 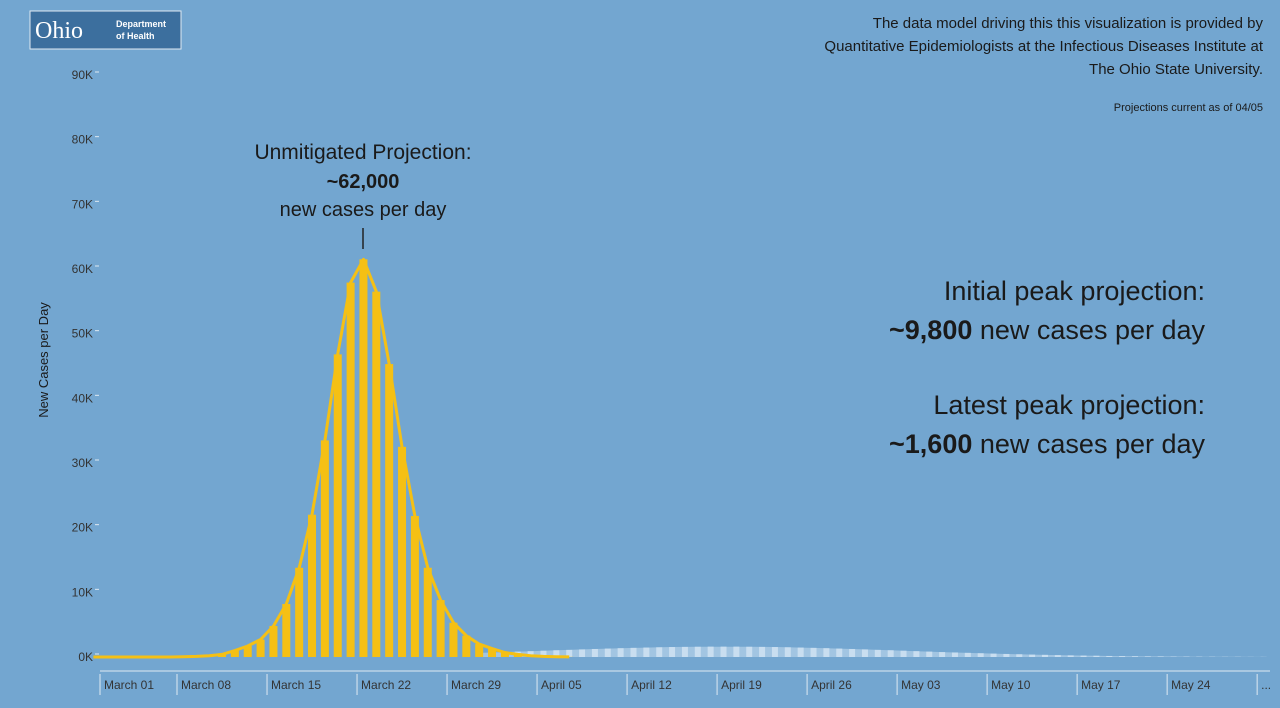 What do you see at coordinates (141, 24) in the screenshot?
I see `logo-sub: Department` at bounding box center [141, 24].